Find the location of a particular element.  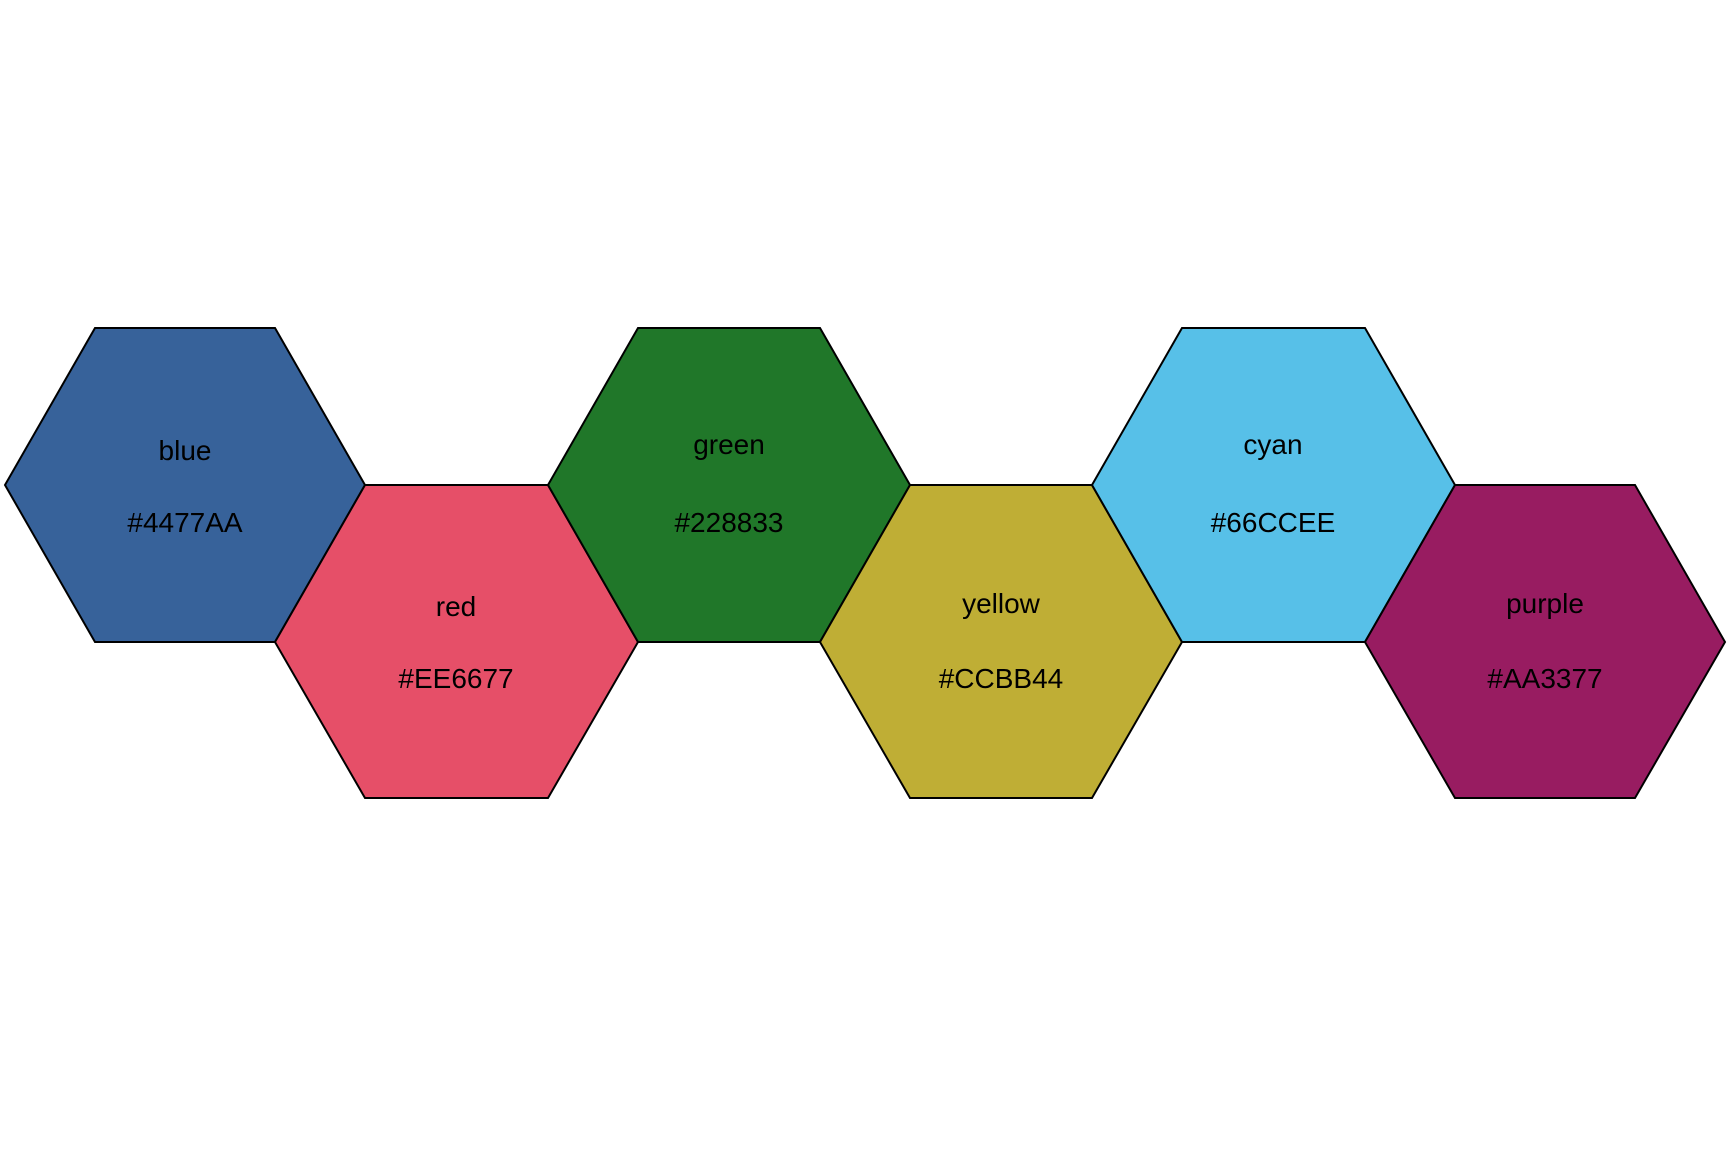

swatch-hex-red: #EE6677 is located at coordinates (455, 678).